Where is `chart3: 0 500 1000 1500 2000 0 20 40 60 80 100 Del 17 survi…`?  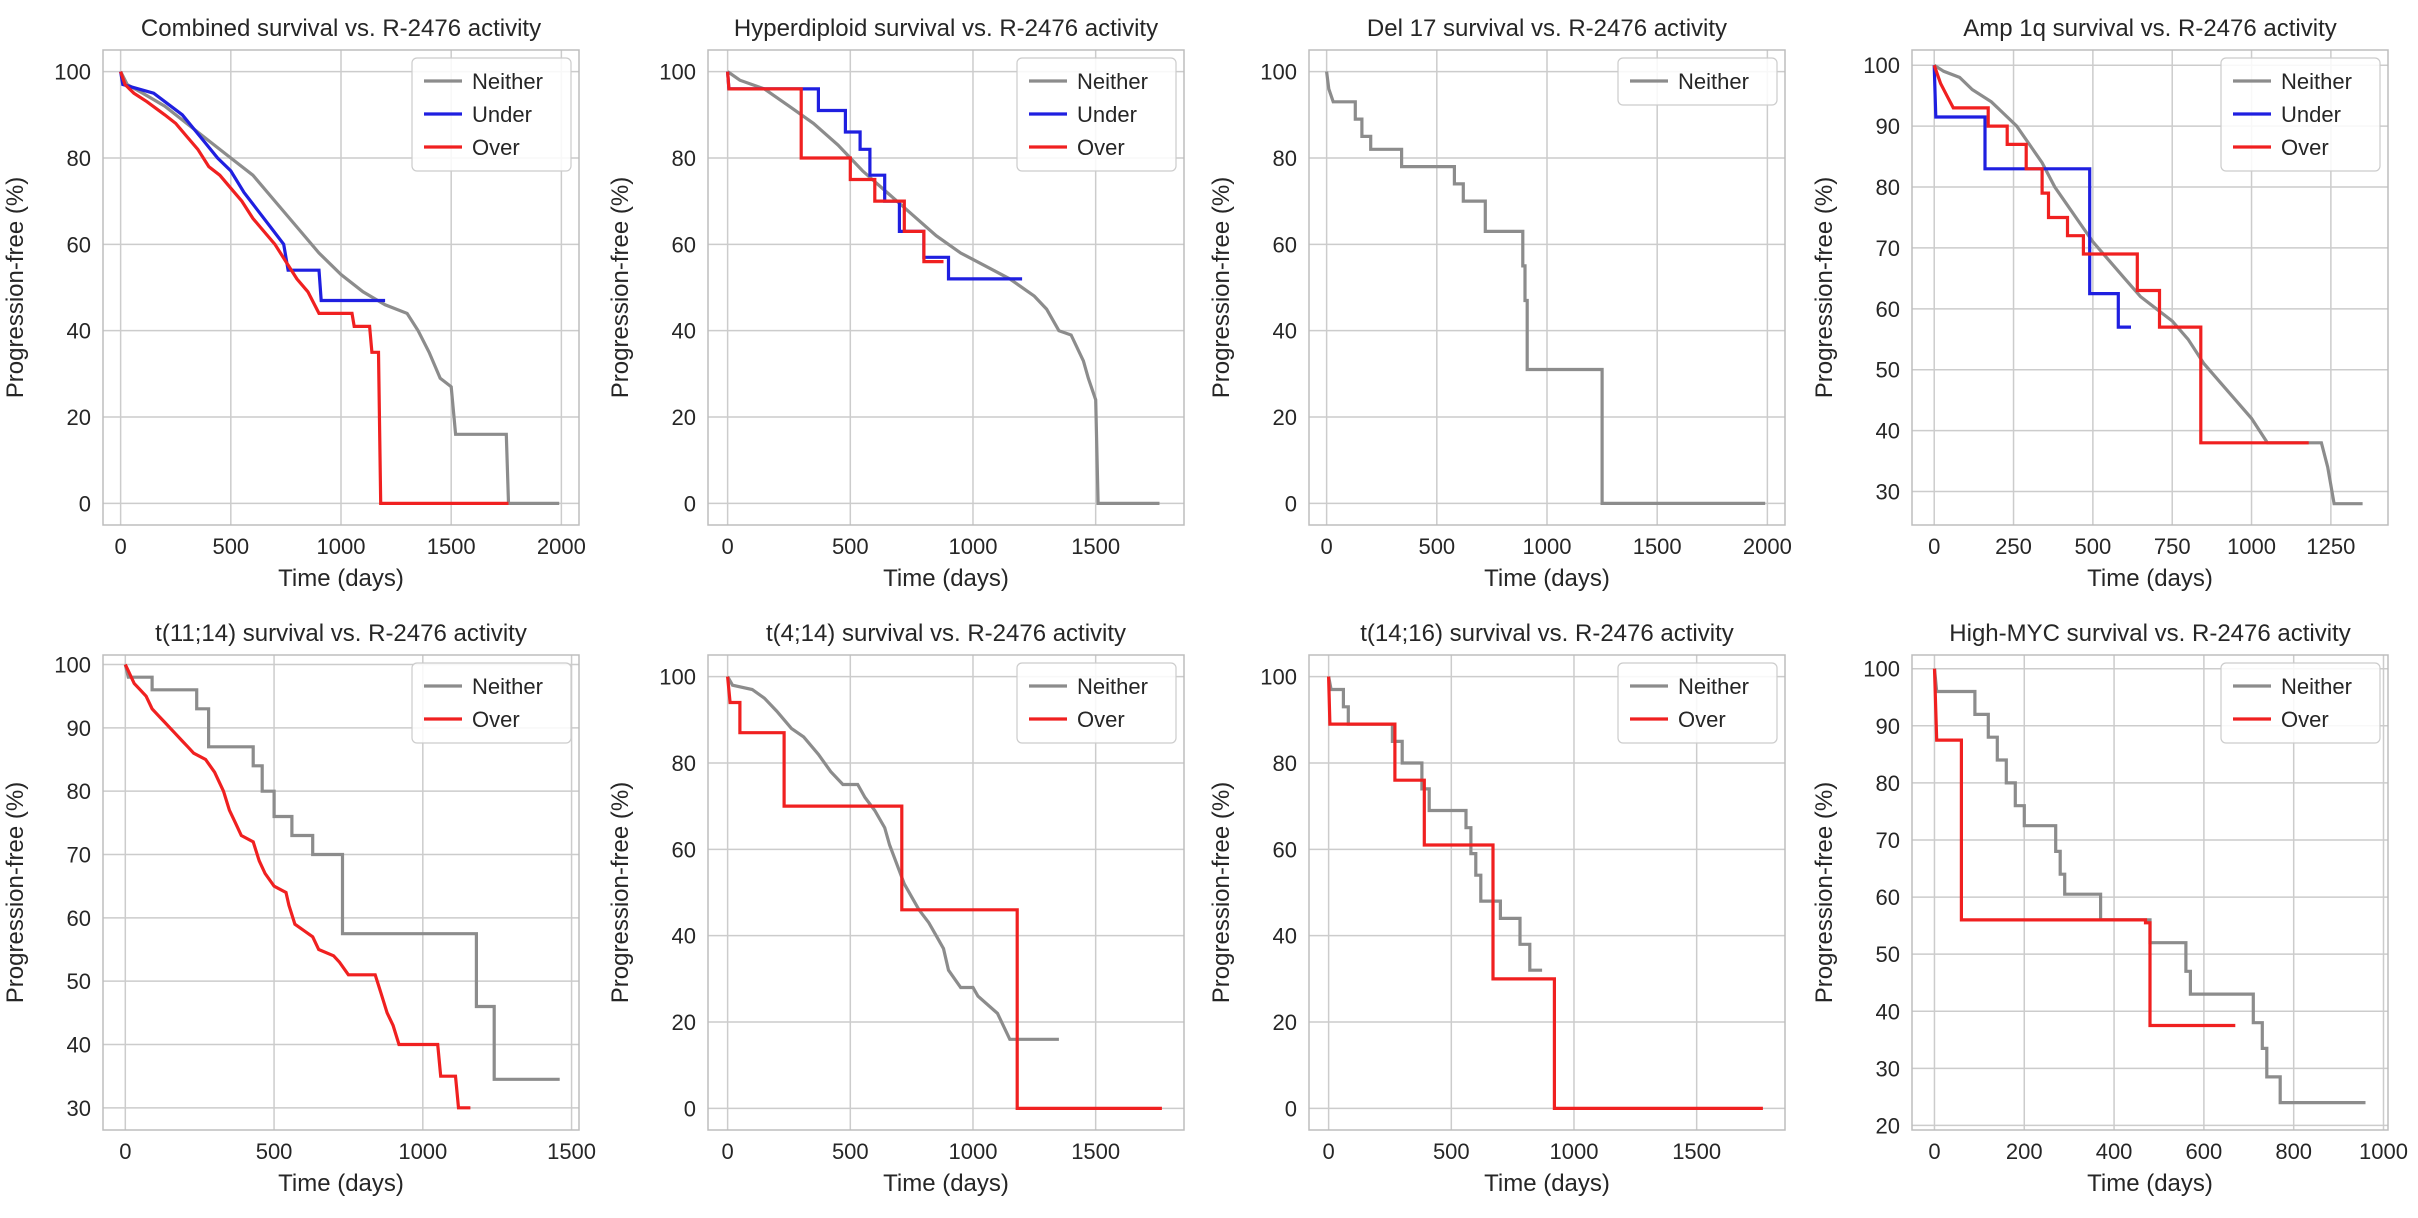
chart3: 0 500 1000 1500 2000 0 20 40 60 80 100 Del 17 survi… is located at coordinates (1500, 303).